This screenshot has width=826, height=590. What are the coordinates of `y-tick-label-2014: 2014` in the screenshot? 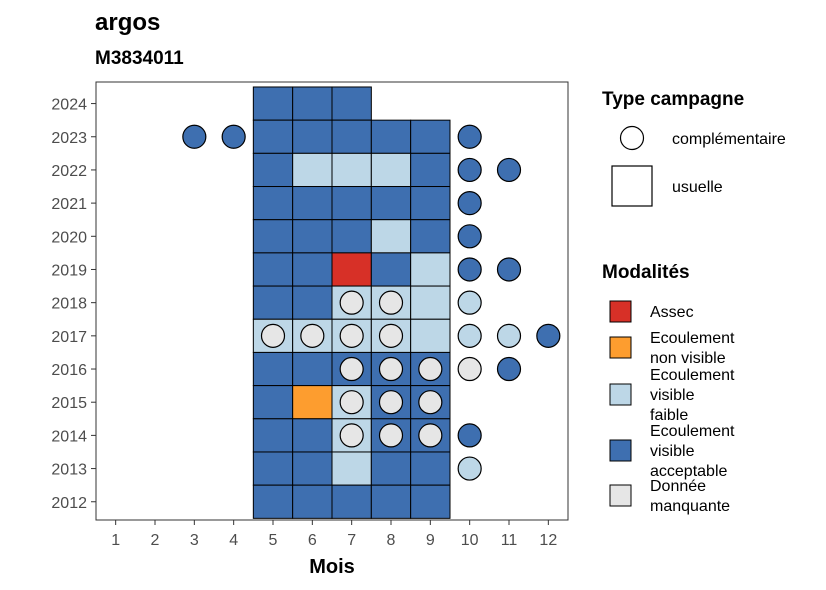 It's located at (69, 436).